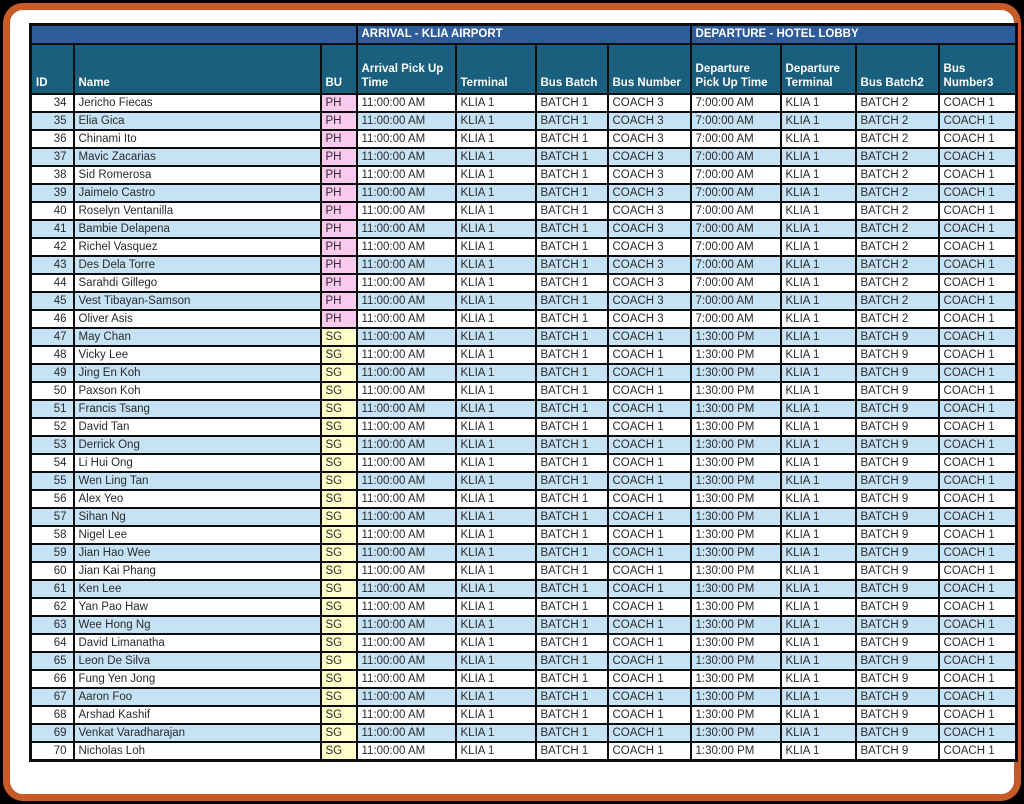  I want to click on cell-name: Jian Kai Phang, so click(197, 570).